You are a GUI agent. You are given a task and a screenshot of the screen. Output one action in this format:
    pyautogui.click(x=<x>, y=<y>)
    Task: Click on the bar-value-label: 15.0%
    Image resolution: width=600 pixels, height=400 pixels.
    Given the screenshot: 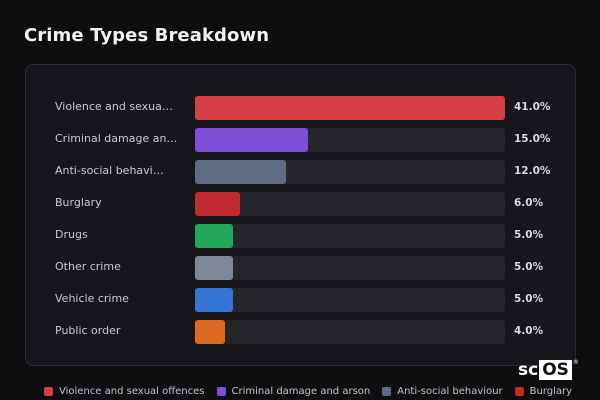 What is the action you would take?
    pyautogui.click(x=532, y=139)
    